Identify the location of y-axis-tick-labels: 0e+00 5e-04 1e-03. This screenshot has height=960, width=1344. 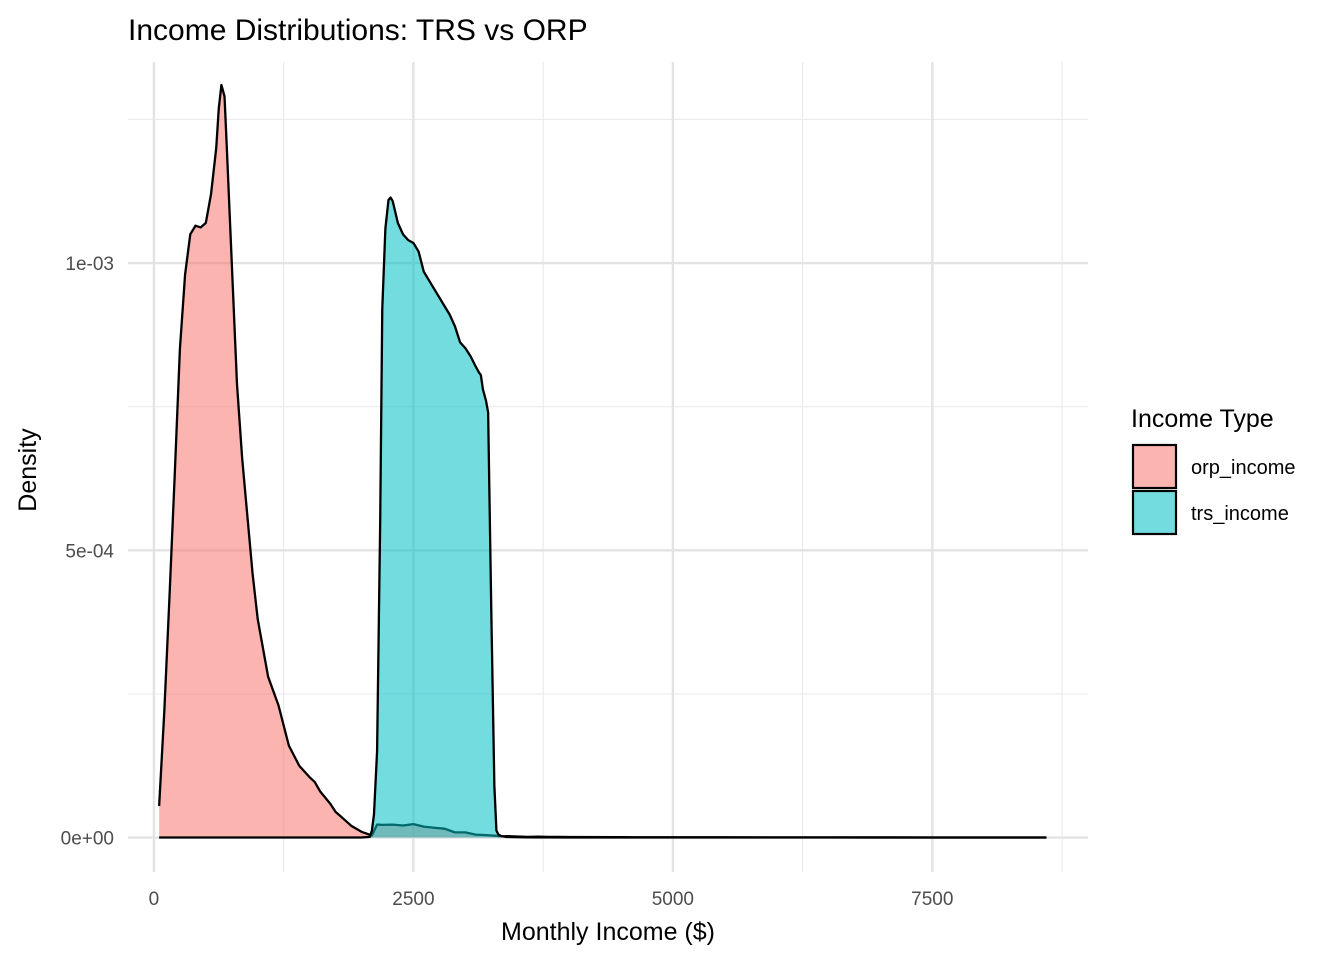
(88, 551).